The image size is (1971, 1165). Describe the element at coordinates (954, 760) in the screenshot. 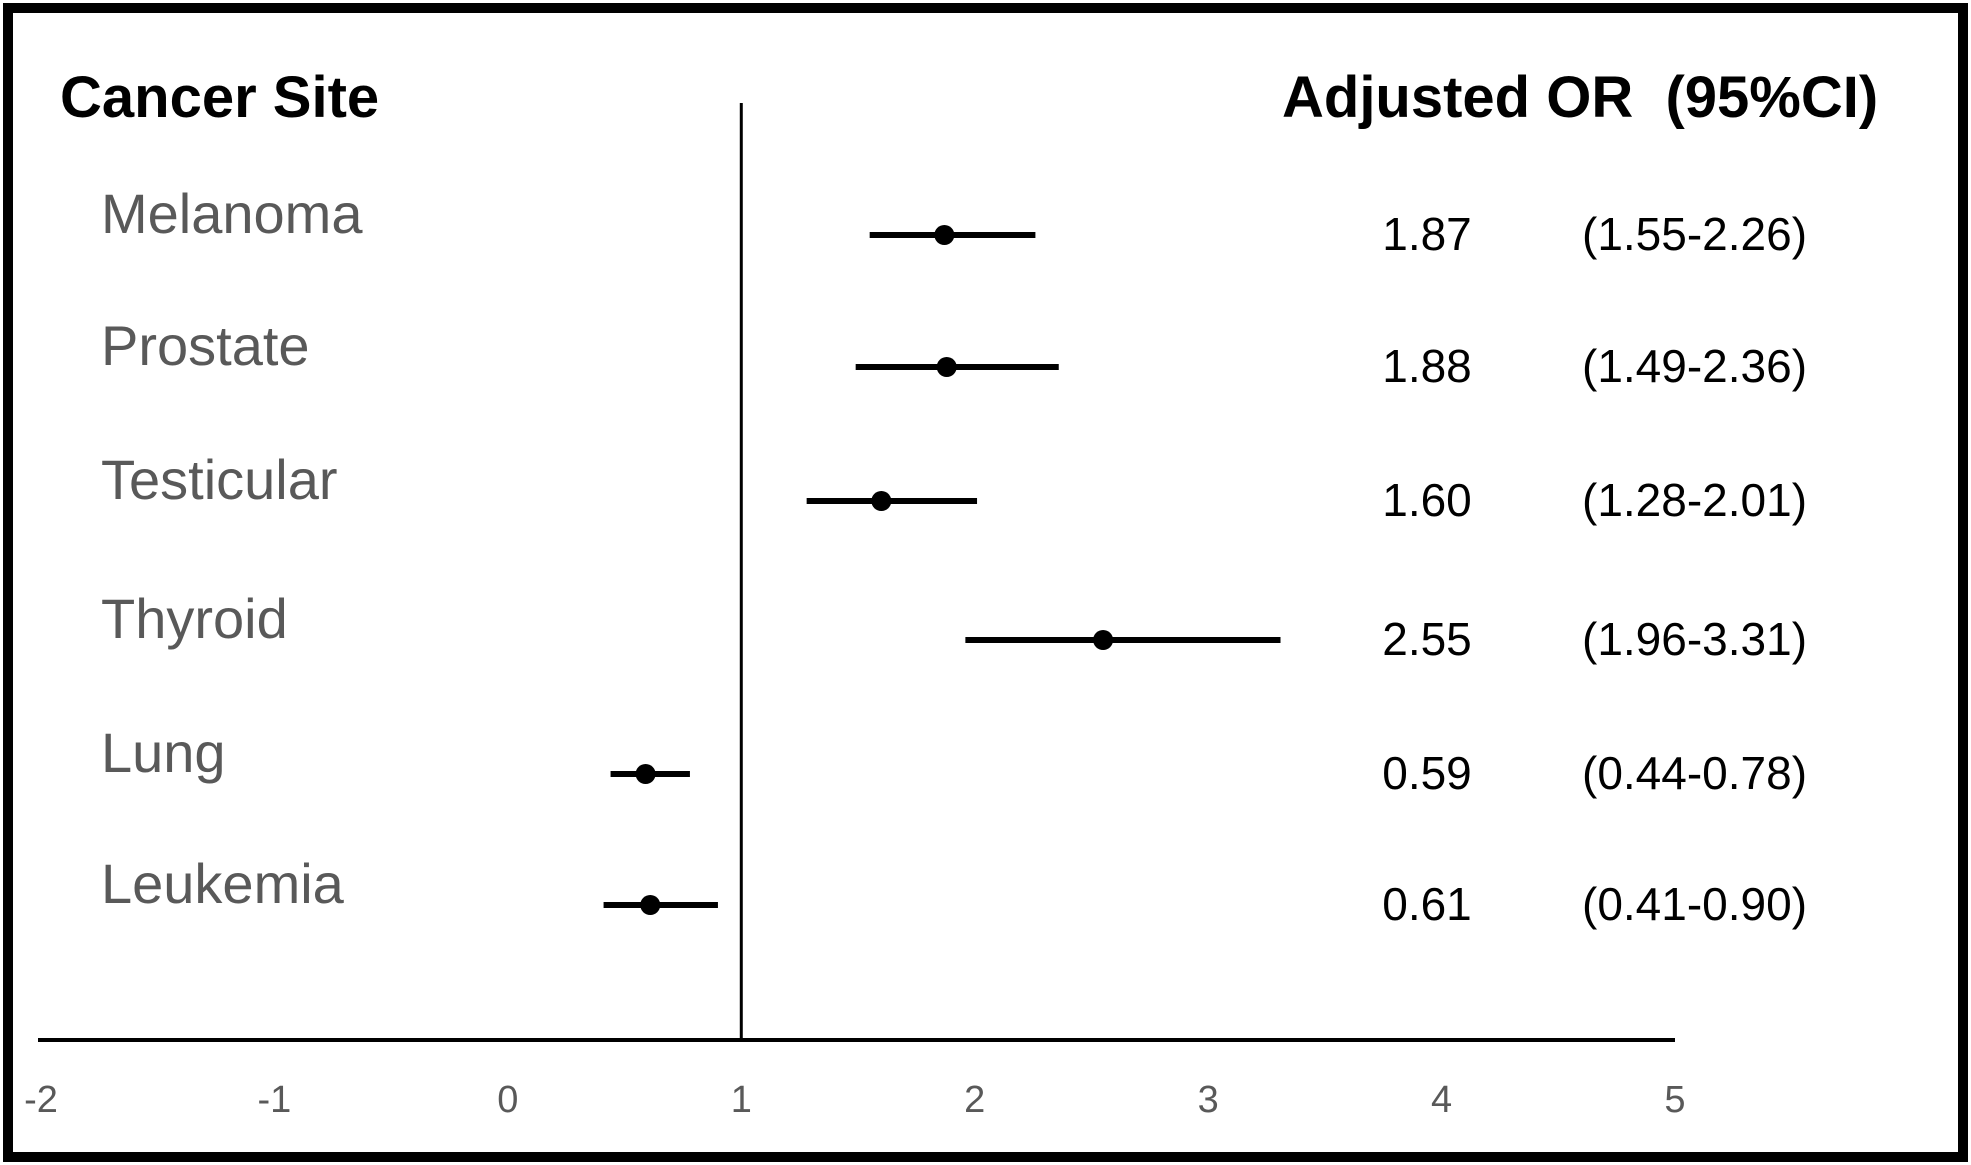

I see `forest-row: Lung 0.59 (0.44-0.78)` at that location.